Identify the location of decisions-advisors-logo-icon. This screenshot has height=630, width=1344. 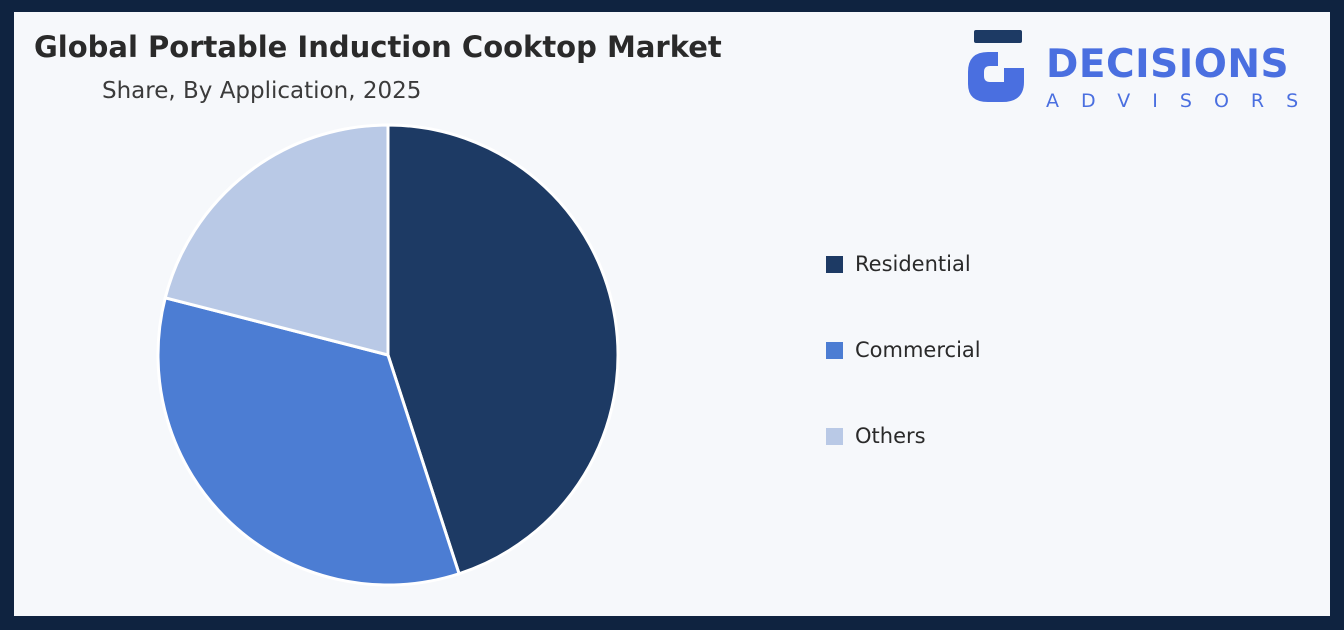
(996, 66).